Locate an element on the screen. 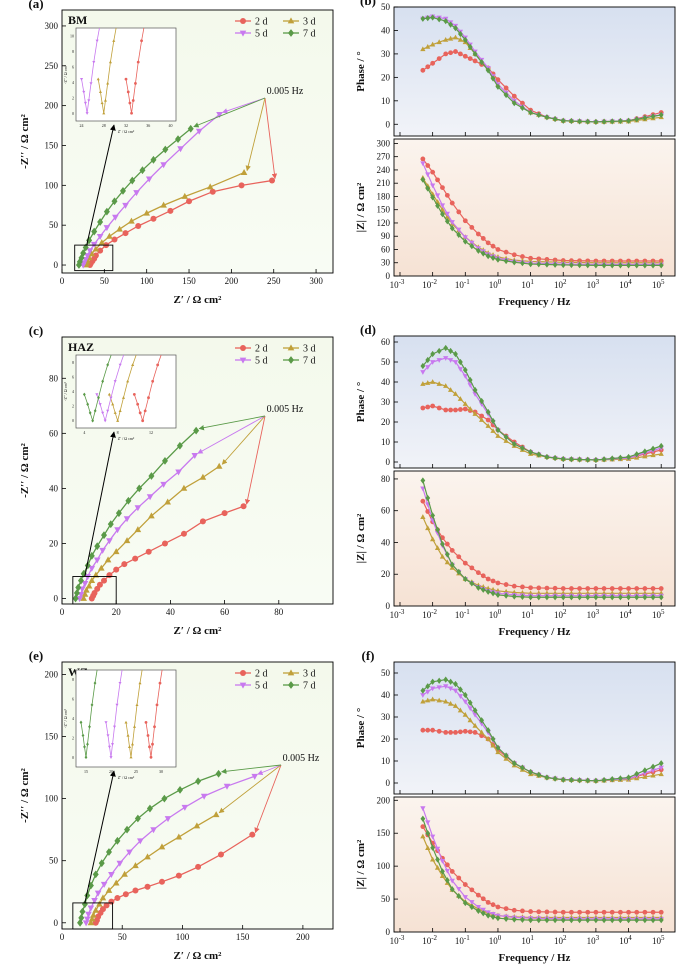 This screenshot has height=973, width=685. y-tick-label: 60 is located at coordinates (386, 511).